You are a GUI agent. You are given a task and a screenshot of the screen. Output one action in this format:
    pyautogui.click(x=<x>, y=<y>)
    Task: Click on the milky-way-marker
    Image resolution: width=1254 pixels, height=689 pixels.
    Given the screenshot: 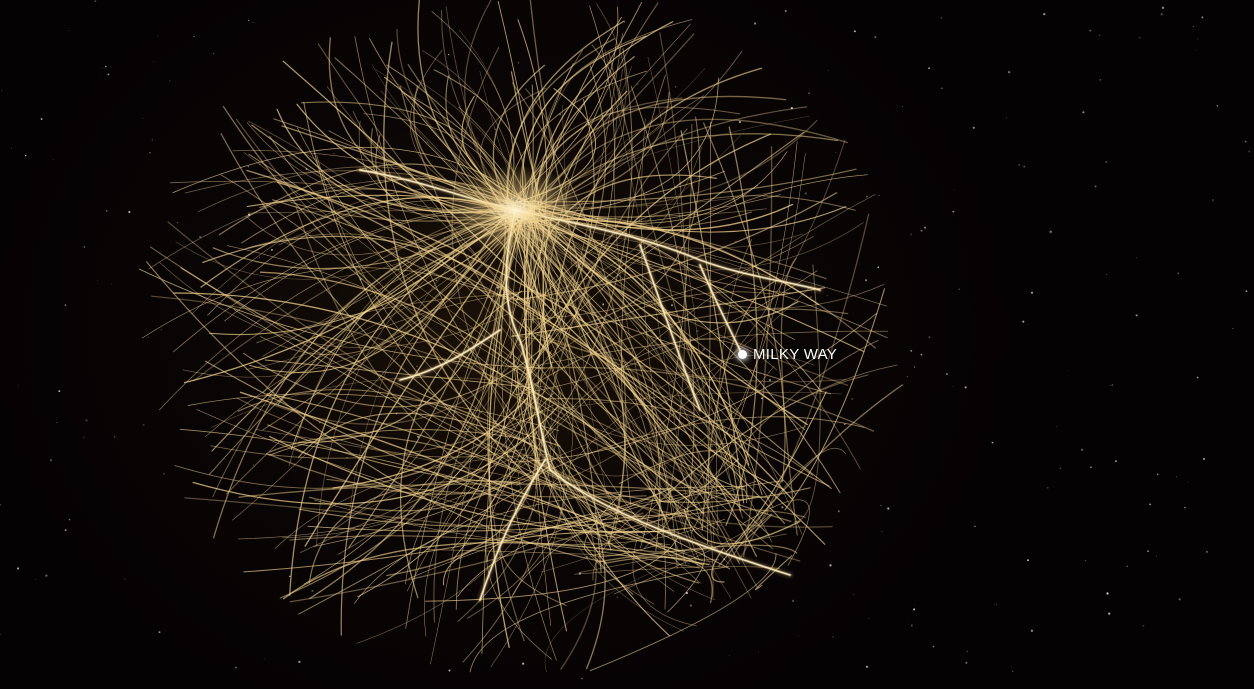 What is the action you would take?
    pyautogui.click(x=742, y=354)
    